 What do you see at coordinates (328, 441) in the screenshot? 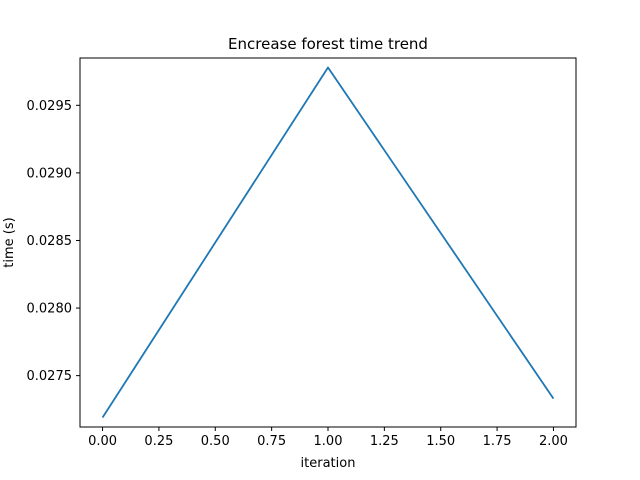
I see `x-tick-label: 1.00` at bounding box center [328, 441].